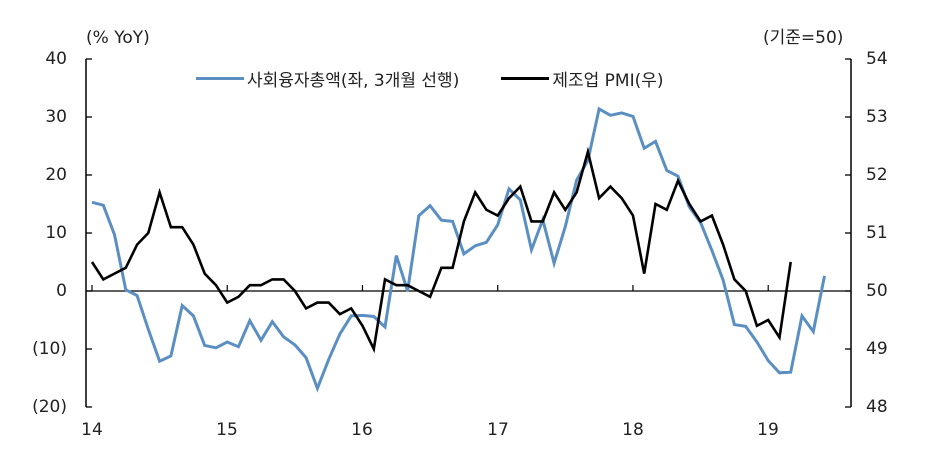 This screenshot has height=452, width=931. I want to click on left-tick-label: (10), so click(49, 349).